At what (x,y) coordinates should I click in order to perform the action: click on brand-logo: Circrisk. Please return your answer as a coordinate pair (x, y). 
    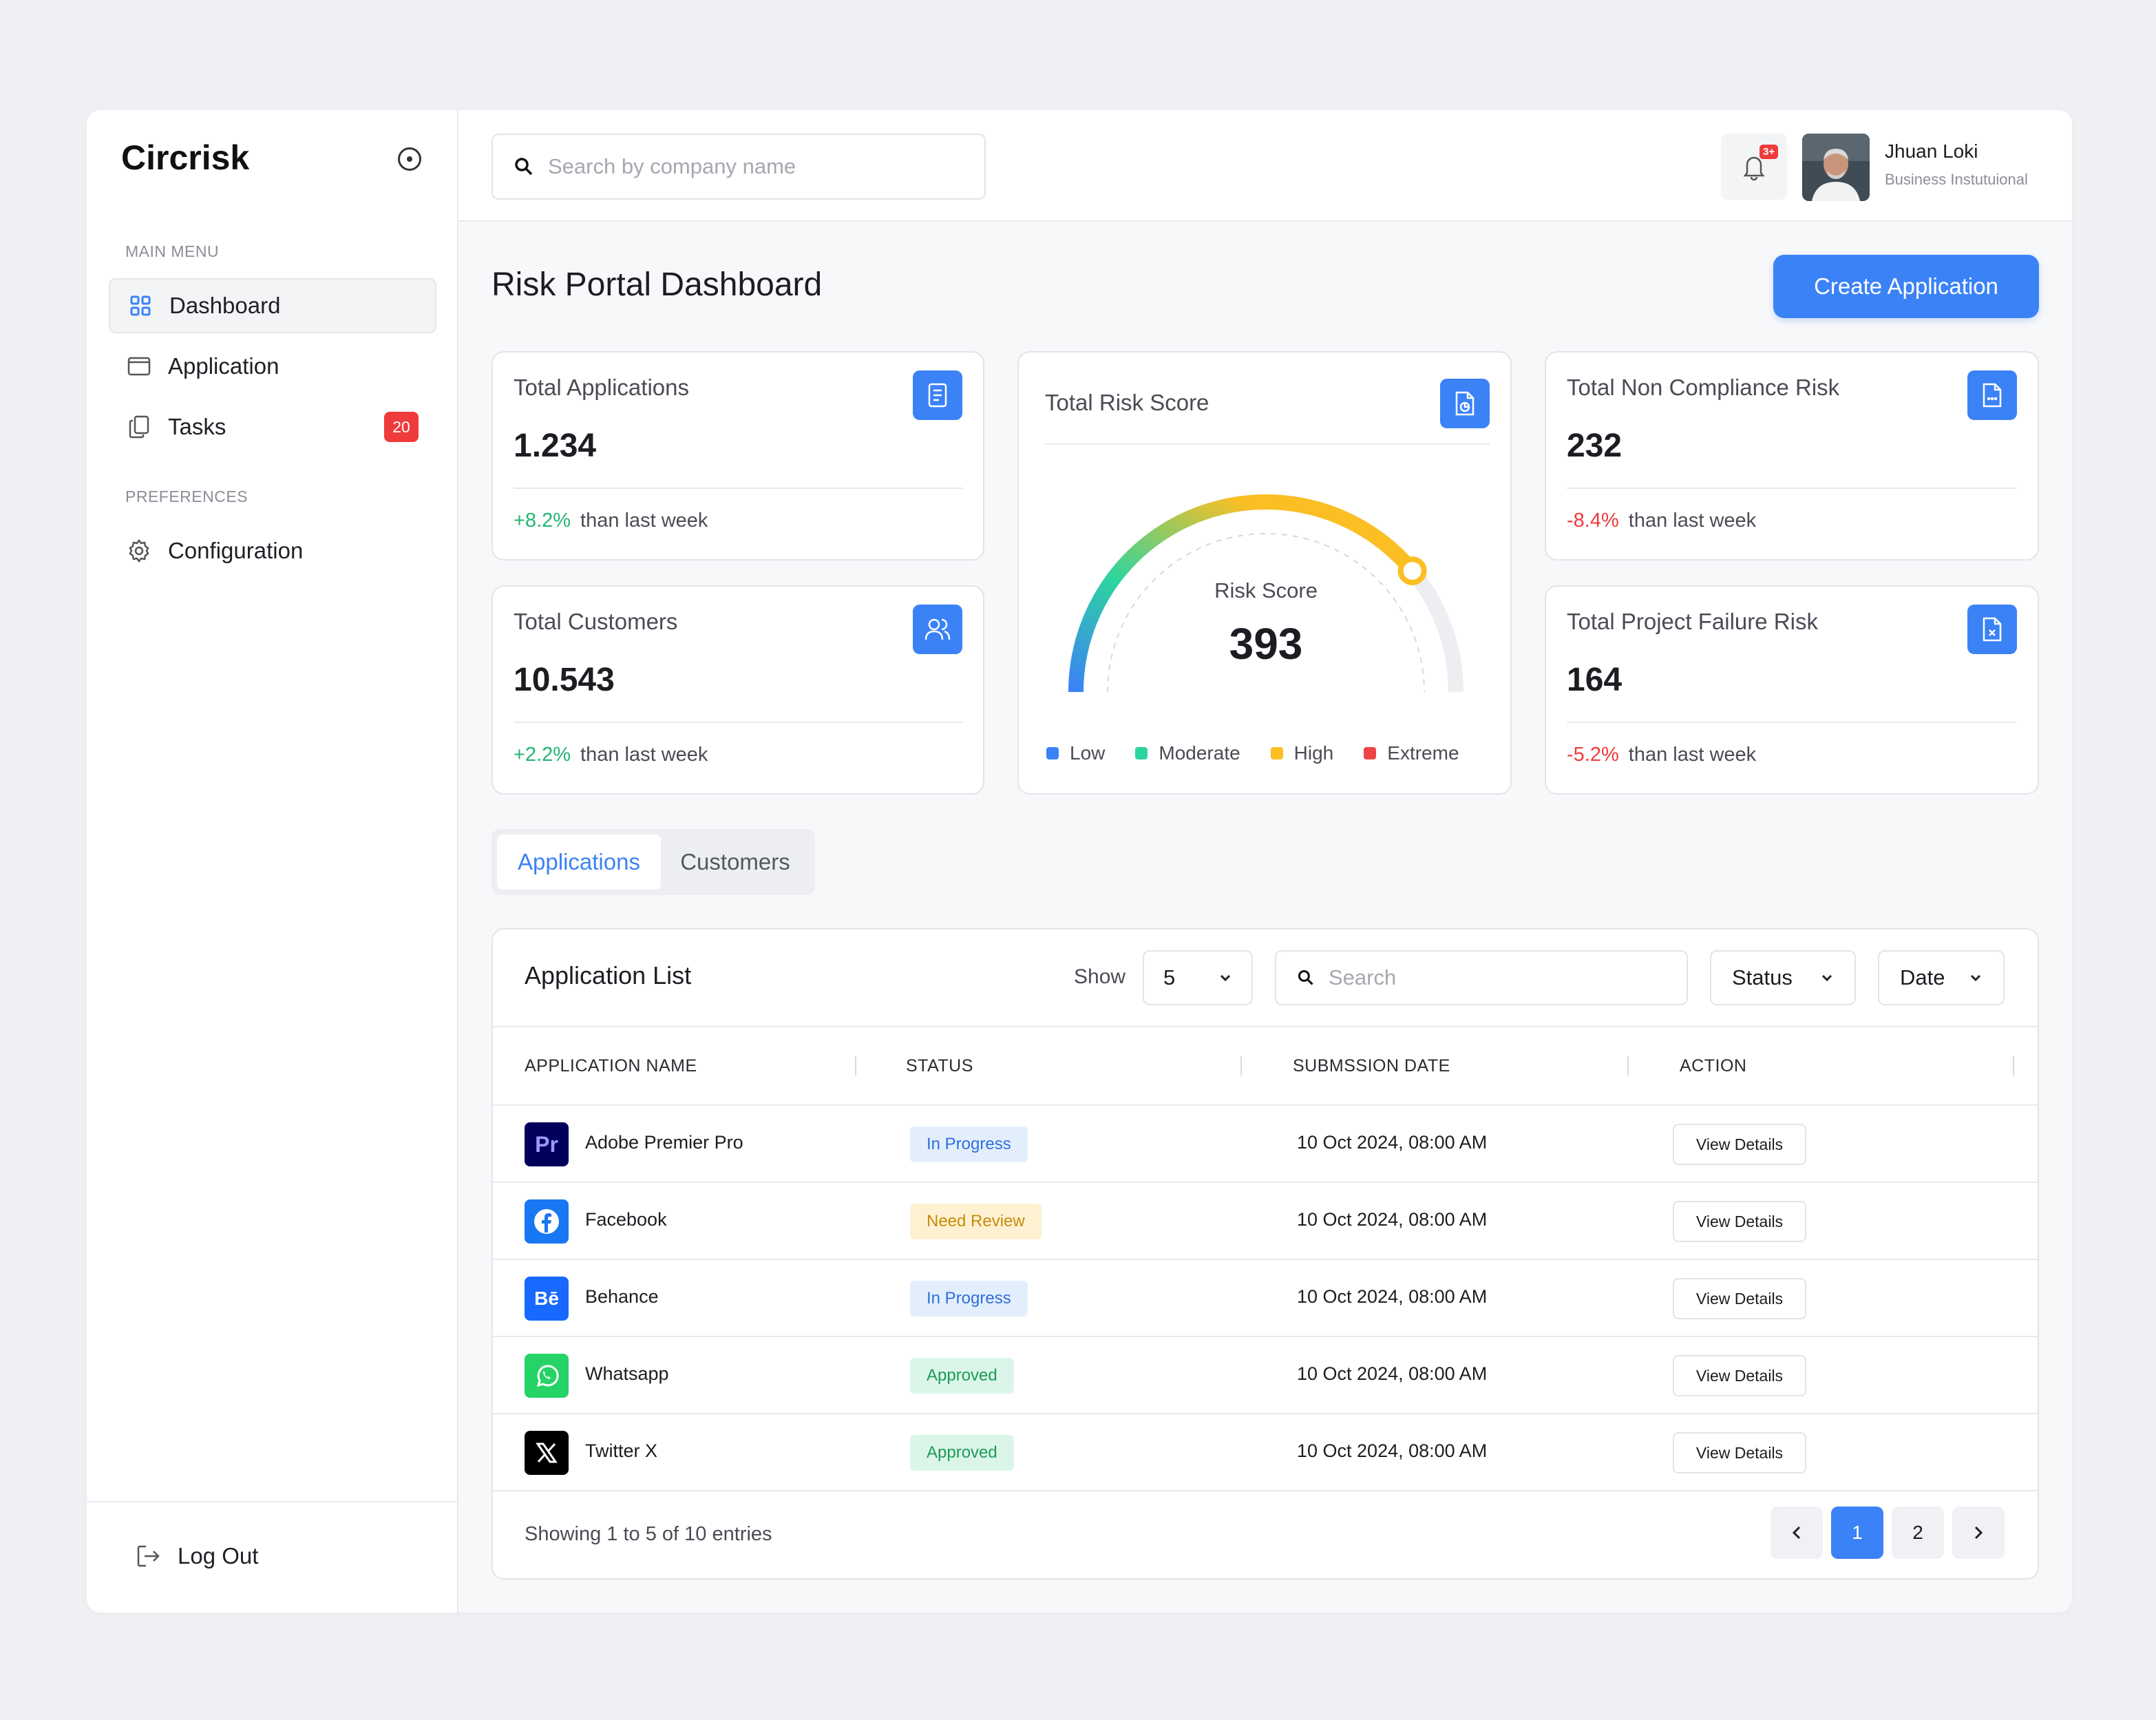
    Looking at the image, I should click on (185, 157).